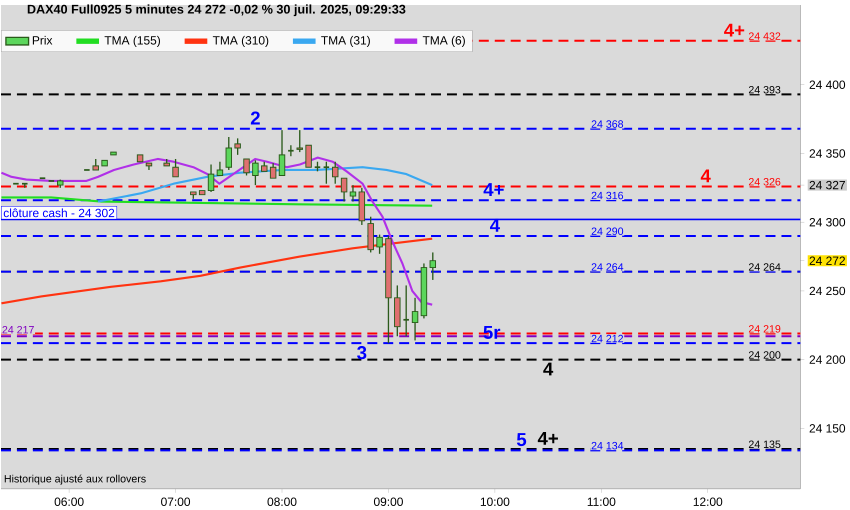 The image size is (850, 510). What do you see at coordinates (827, 185) in the screenshot?
I see `y-tick-label: 24 327` at bounding box center [827, 185].